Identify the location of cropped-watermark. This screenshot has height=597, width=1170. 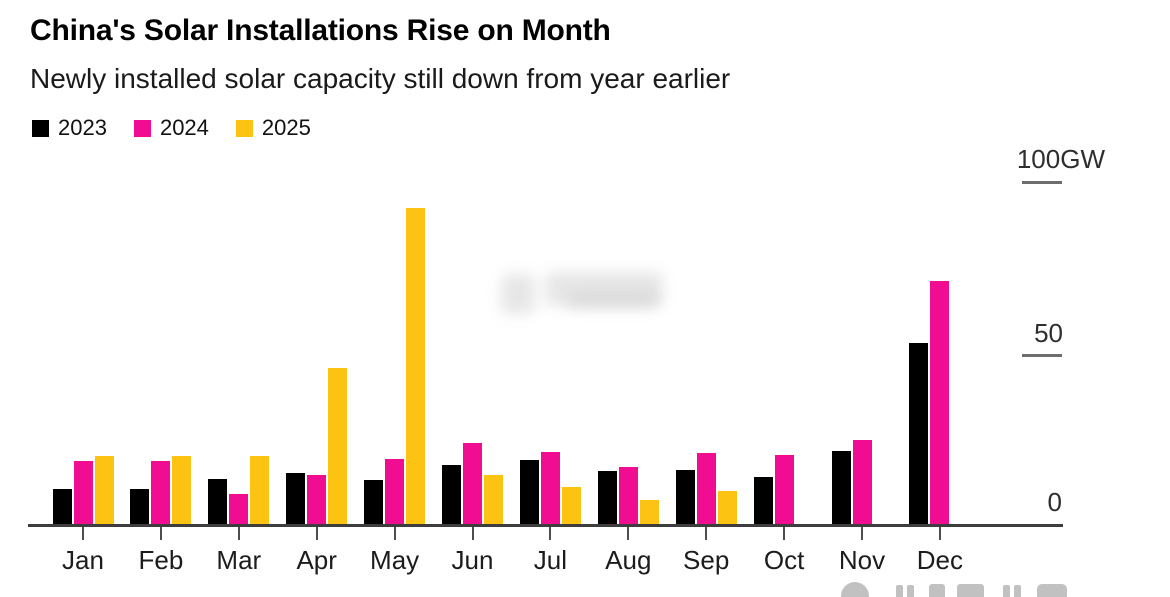
(958, 589).